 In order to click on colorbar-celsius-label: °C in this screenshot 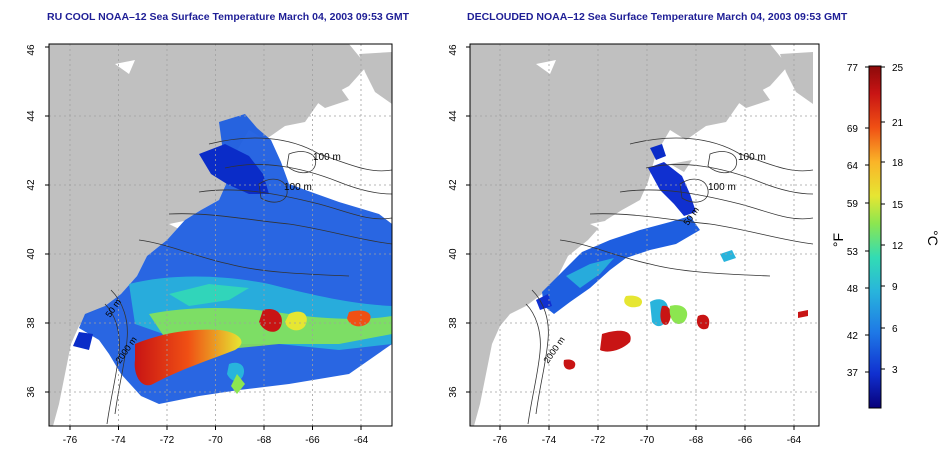, I will do `click(933, 238)`.